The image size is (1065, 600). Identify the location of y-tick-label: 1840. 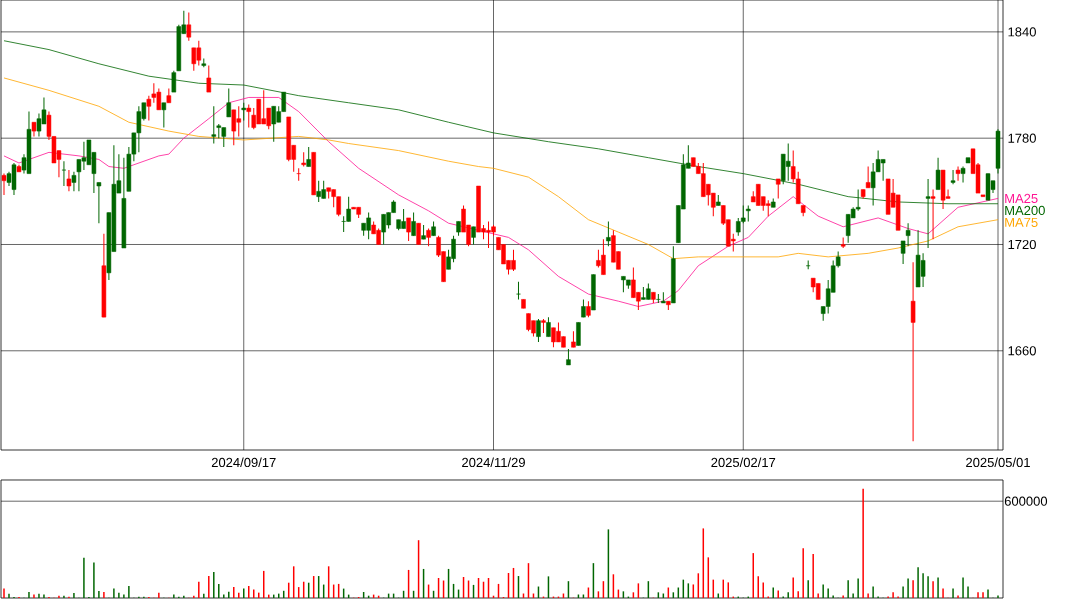
(1022, 32).